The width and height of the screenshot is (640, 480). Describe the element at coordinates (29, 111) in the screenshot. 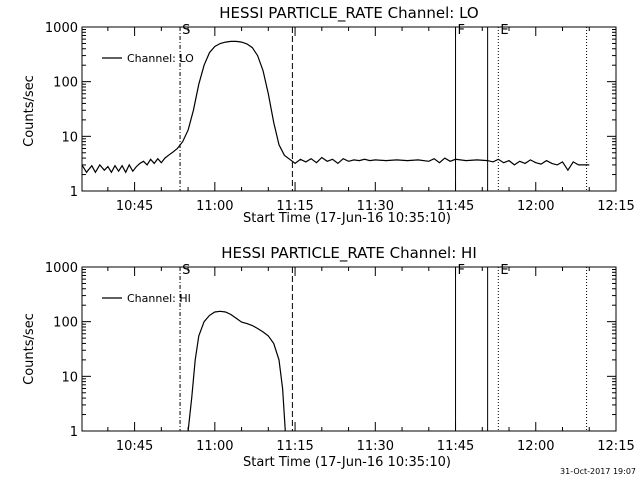

I see `y-axis-label-lo: Counts/sec` at that location.